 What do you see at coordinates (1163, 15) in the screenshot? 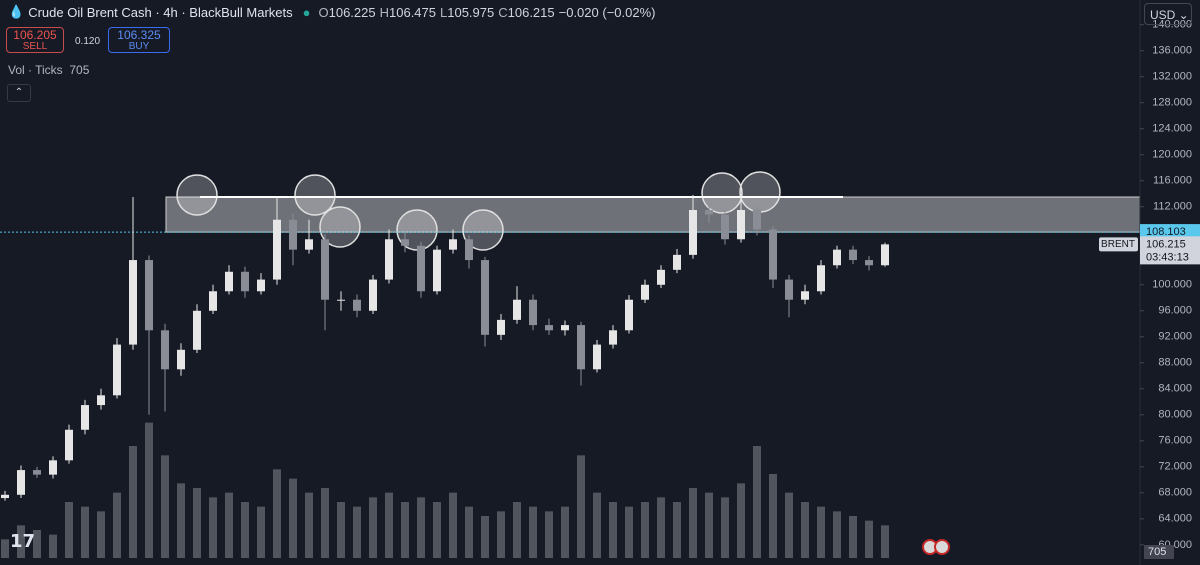
I see `currency: USD` at bounding box center [1163, 15].